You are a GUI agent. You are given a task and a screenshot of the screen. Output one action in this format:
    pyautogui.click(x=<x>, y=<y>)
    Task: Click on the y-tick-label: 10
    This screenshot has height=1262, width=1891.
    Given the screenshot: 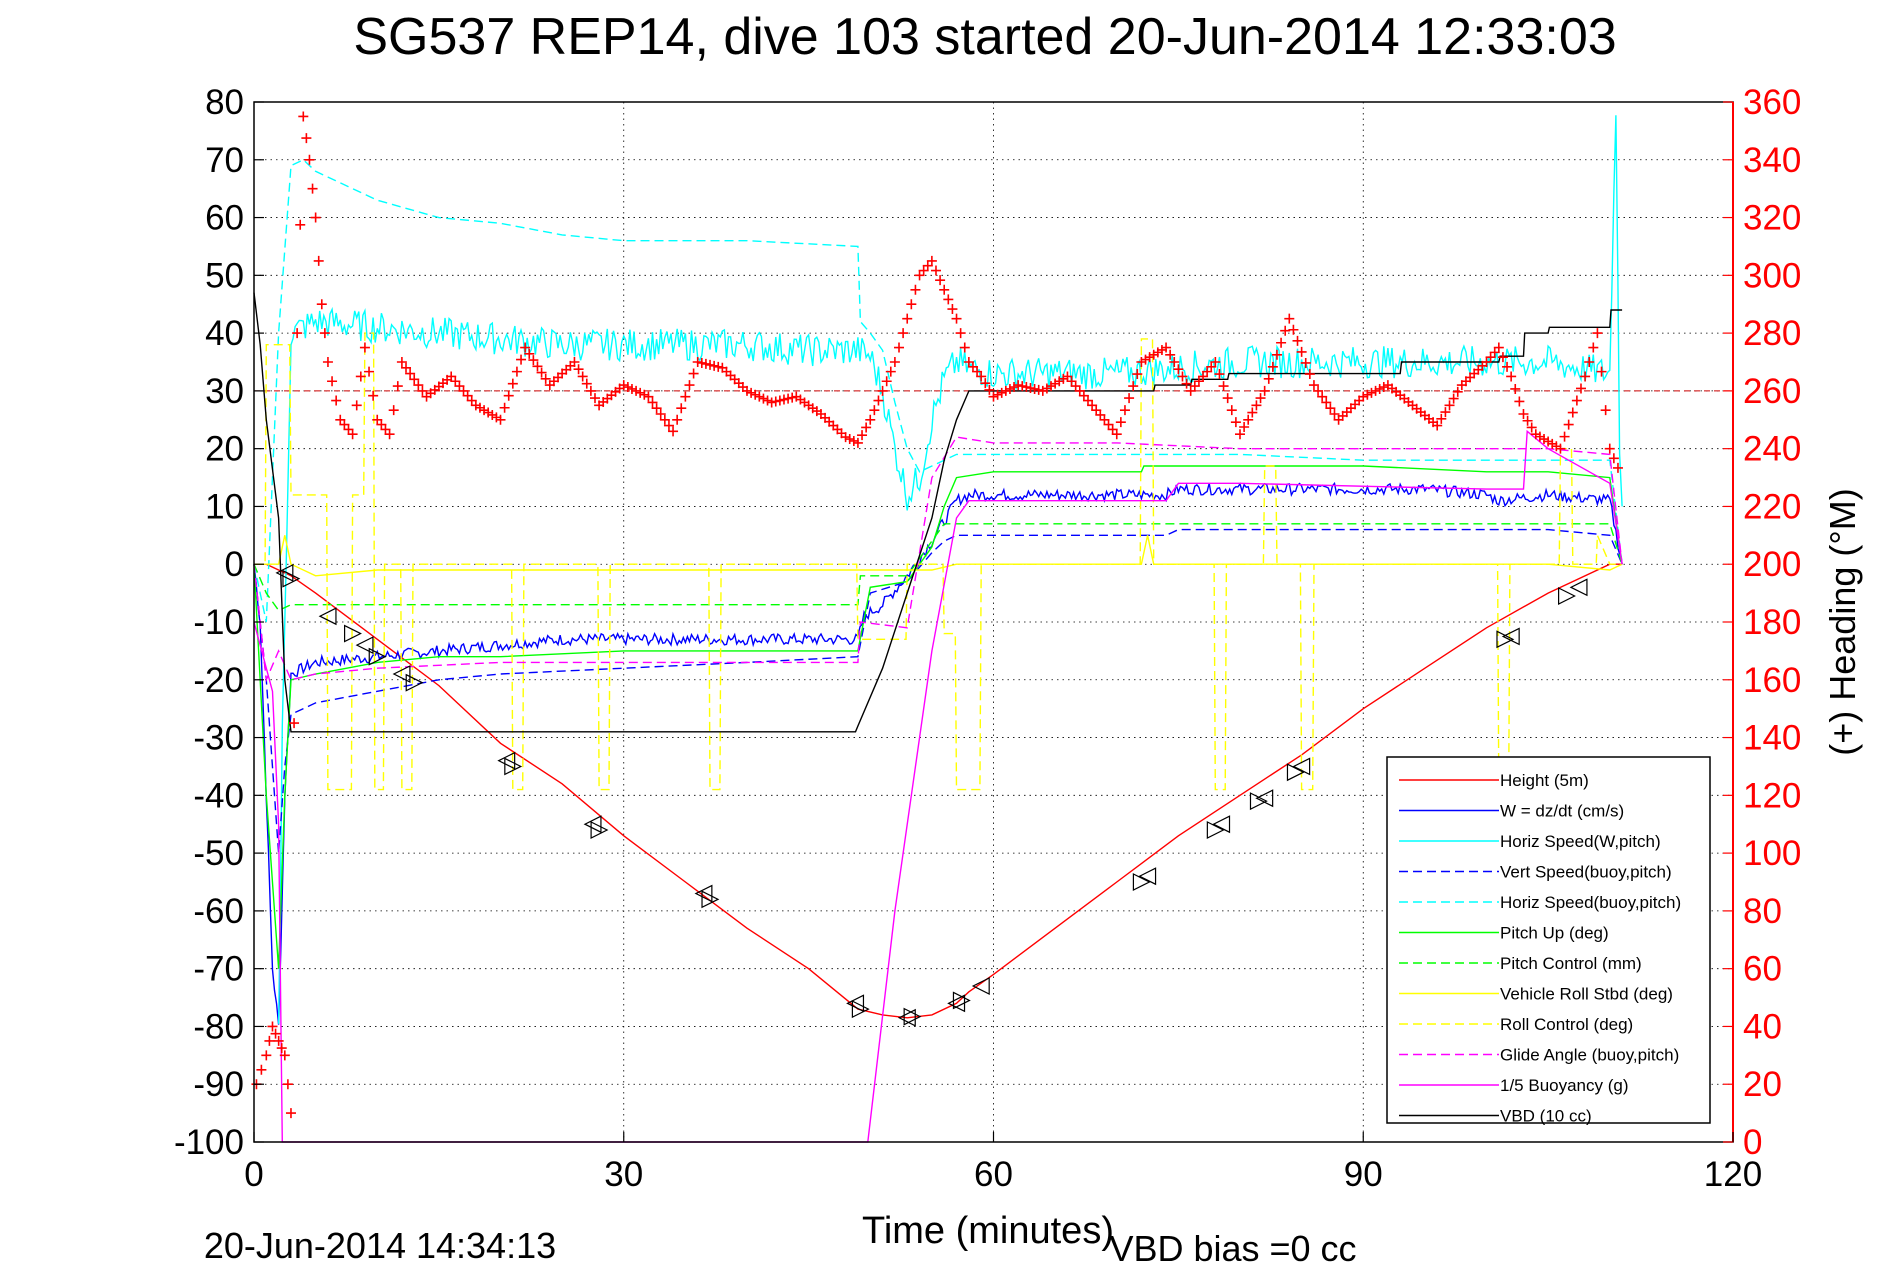 What is the action you would take?
    pyautogui.click(x=224, y=506)
    